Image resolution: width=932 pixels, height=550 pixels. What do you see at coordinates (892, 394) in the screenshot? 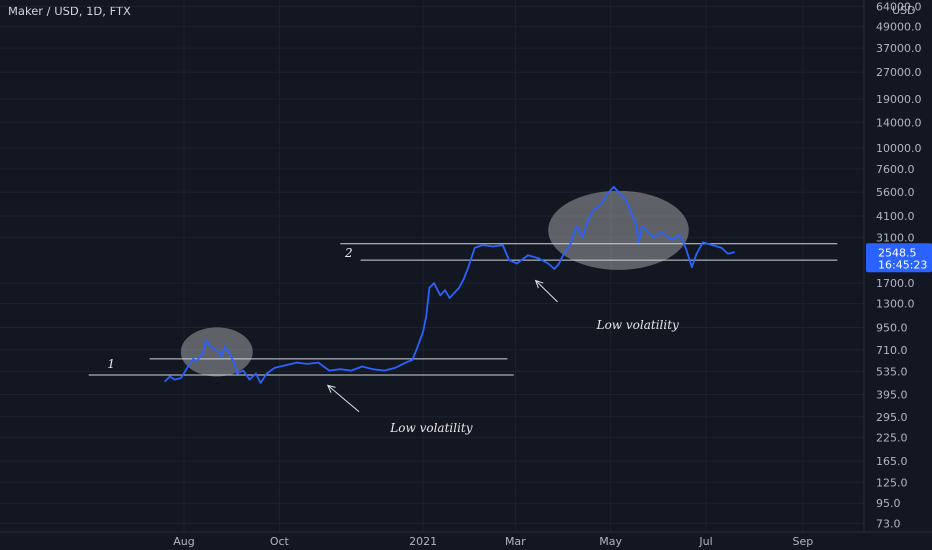
I see `price-tick-label: 395.0` at bounding box center [892, 394].